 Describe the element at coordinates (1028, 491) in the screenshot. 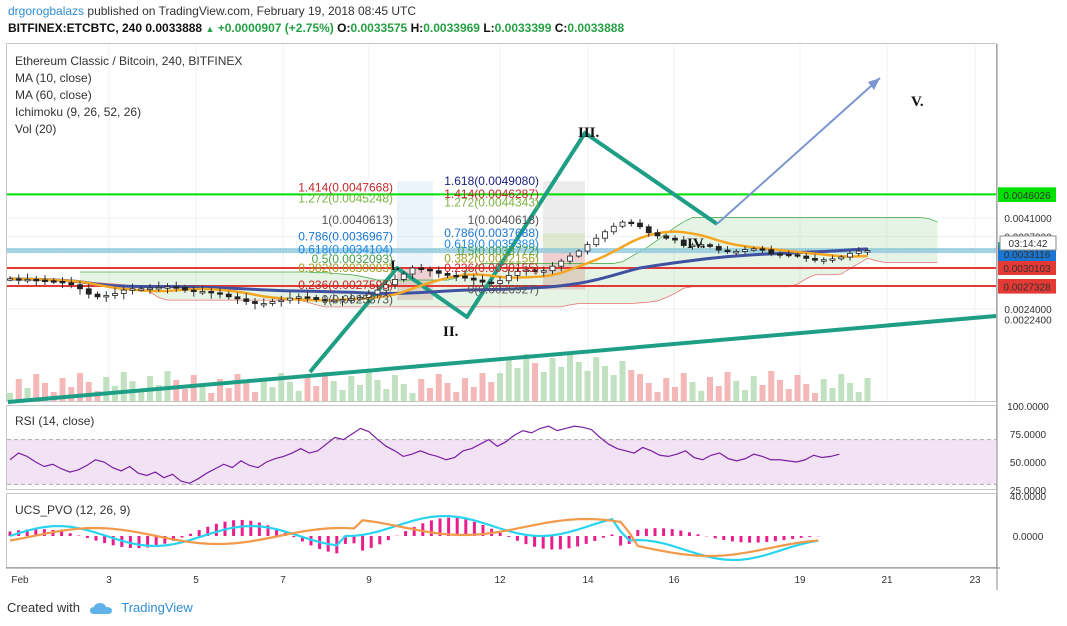

I see `rsi-tick: 25.0000` at that location.